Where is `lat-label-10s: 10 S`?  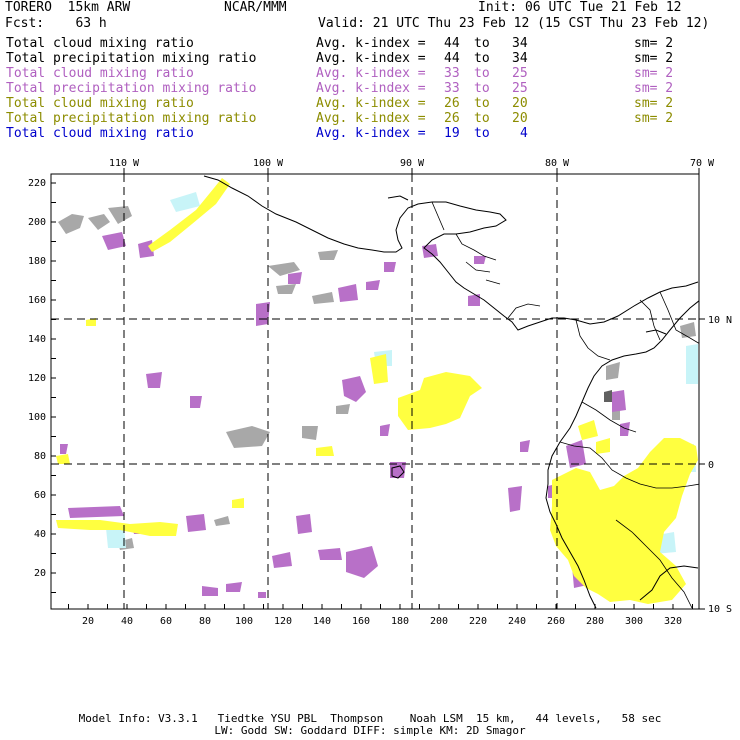 lat-label-10s: 10 S is located at coordinates (720, 609).